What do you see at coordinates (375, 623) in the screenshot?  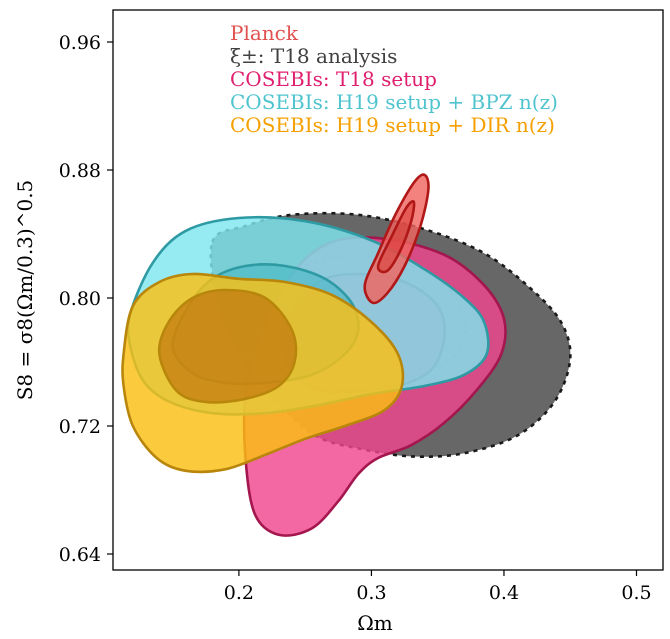 I see `x-axis-label: Ωm` at bounding box center [375, 623].